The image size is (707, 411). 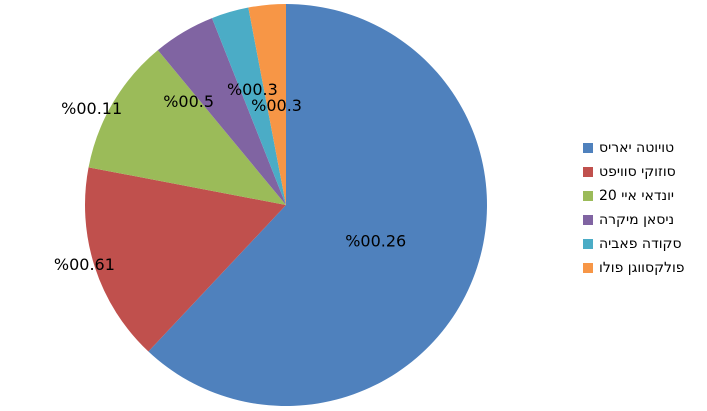 I want to click on slice-hyundai-i20, so click(x=187, y=128).